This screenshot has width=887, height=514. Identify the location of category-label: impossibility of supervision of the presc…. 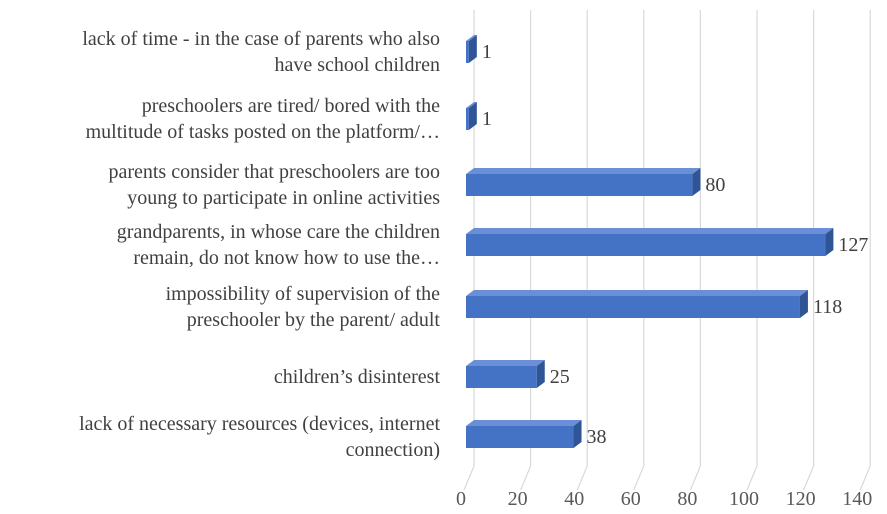
(303, 307).